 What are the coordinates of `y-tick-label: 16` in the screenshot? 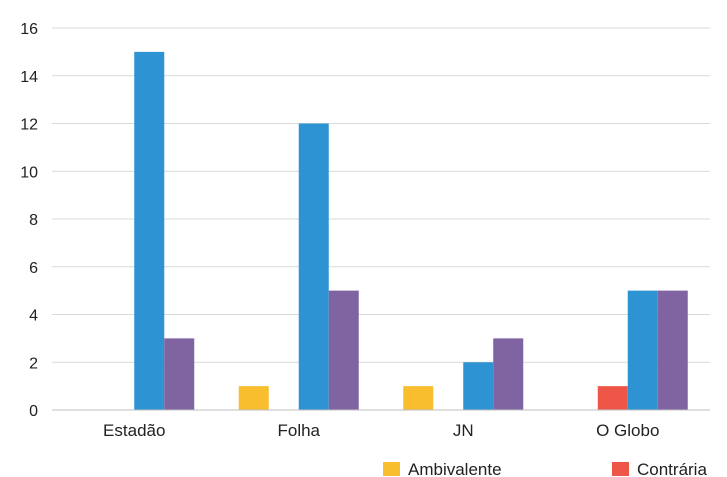 It's located at (29, 29).